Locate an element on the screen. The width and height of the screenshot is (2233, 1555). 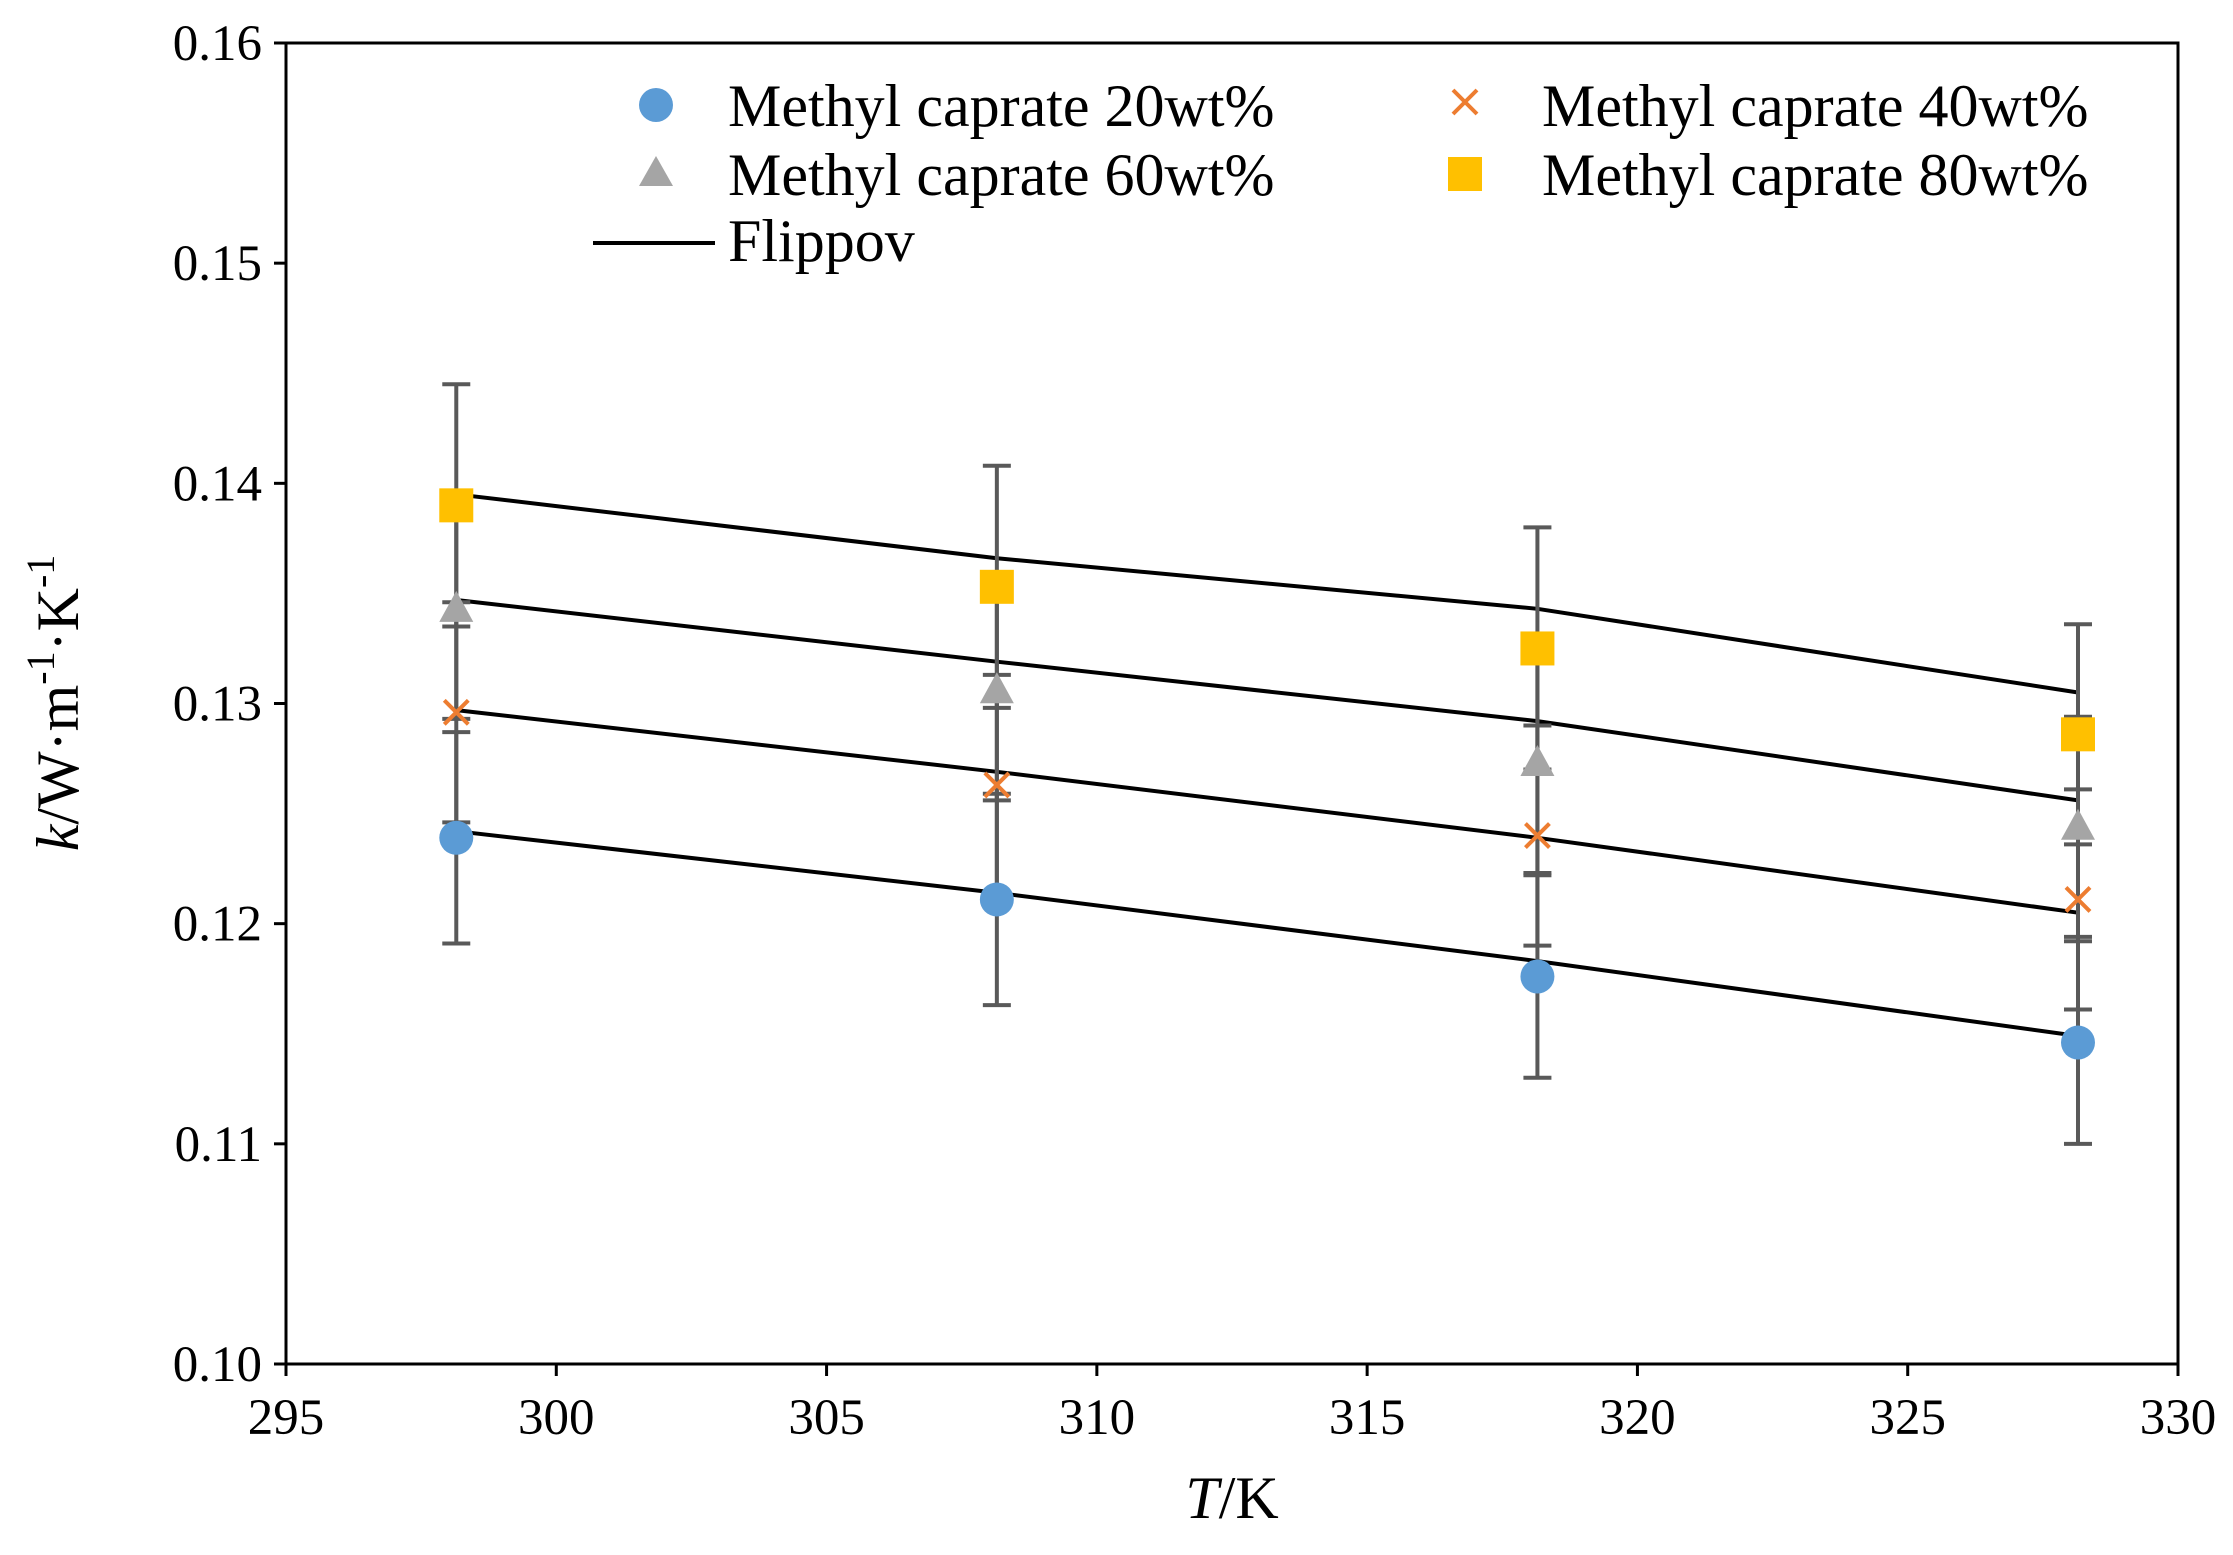
y-tick-label: 0.13 is located at coordinates (217, 705).